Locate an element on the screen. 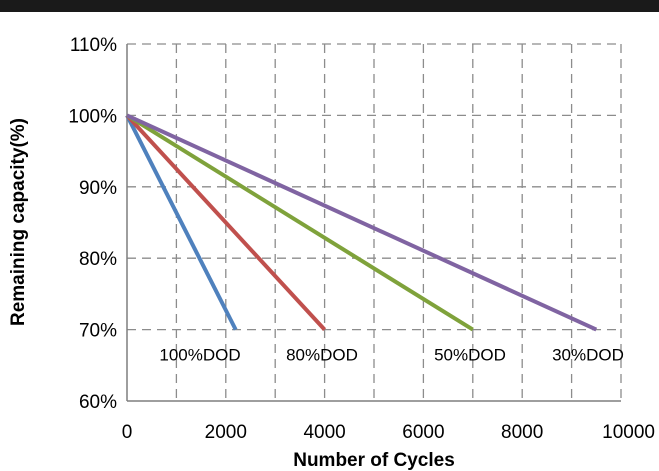 The image size is (659, 471). series-label: 100%DOD is located at coordinates (199, 355).